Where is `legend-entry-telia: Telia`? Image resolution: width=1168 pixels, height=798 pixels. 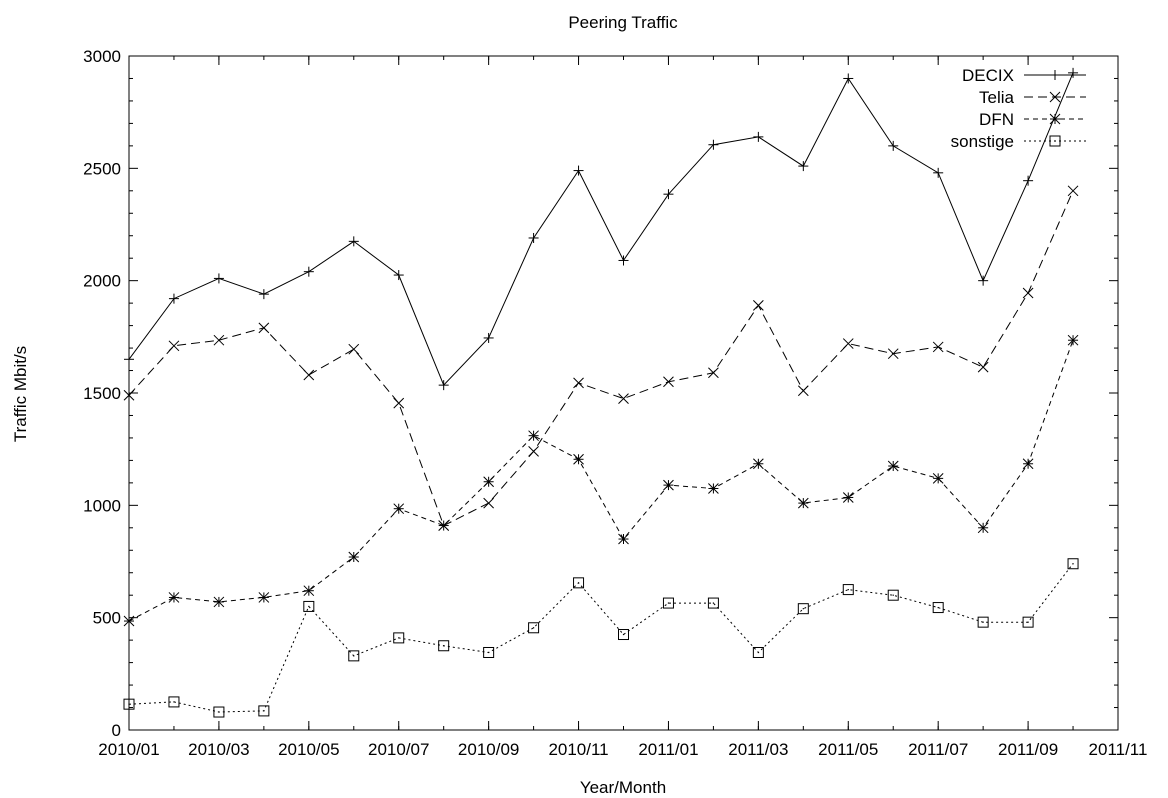 legend-entry-telia: Telia is located at coordinates (1032, 97).